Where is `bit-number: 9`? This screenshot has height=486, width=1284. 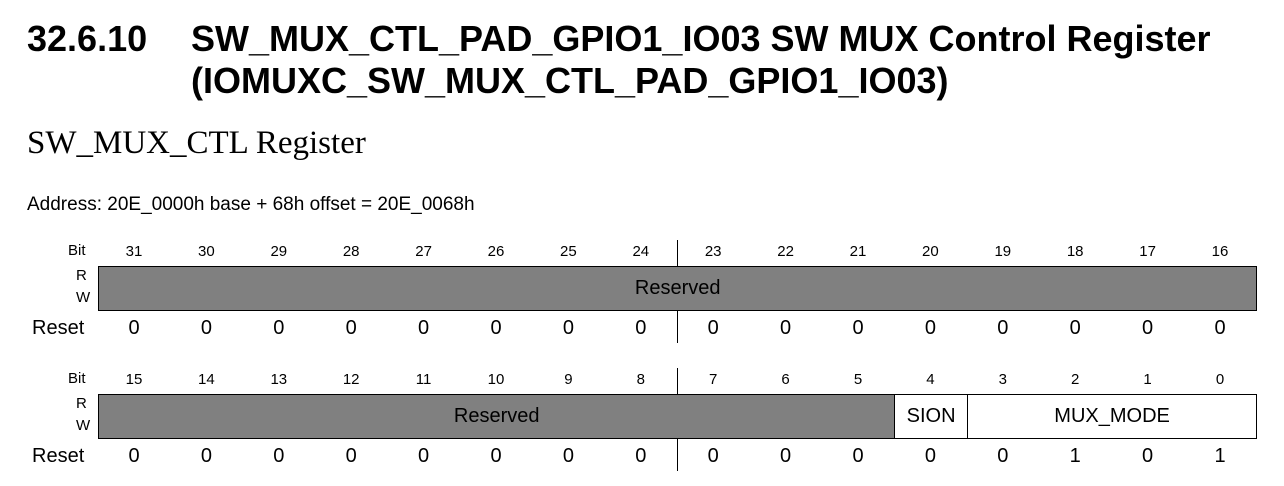
bit-number: 9 is located at coordinates (568, 379).